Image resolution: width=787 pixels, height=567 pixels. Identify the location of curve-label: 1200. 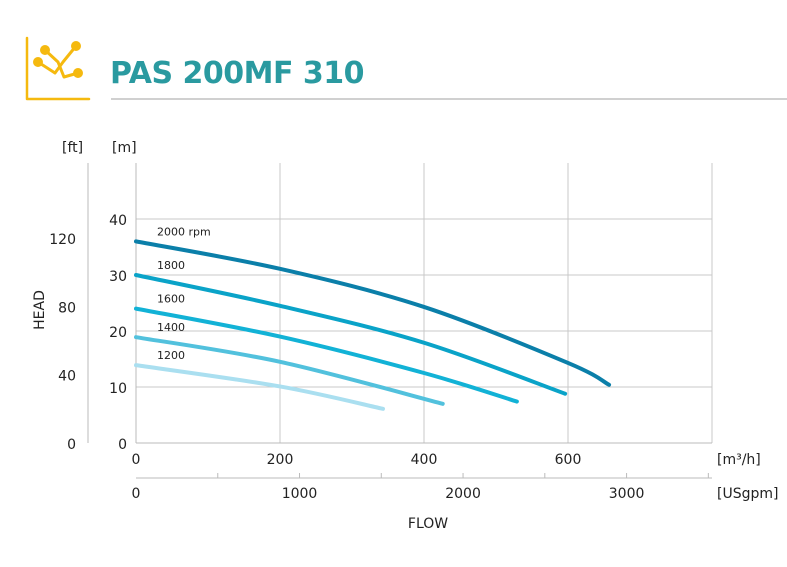
(171, 355).